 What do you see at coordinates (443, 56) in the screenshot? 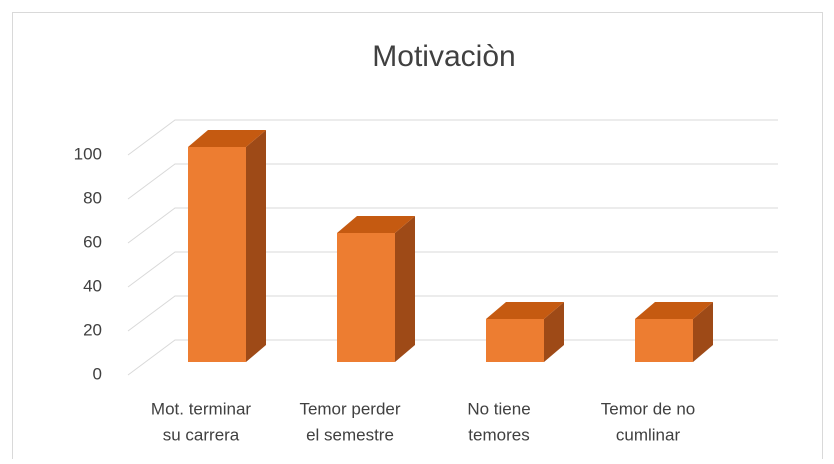
I see `chart-title: Motivaciòn` at bounding box center [443, 56].